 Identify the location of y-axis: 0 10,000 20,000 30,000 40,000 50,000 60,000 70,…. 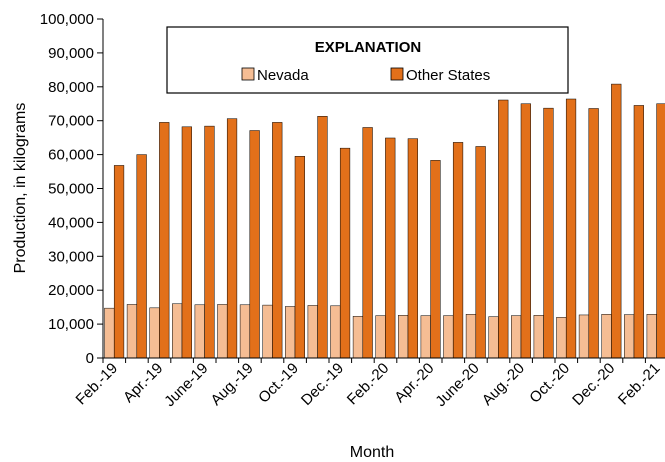
(72, 189).